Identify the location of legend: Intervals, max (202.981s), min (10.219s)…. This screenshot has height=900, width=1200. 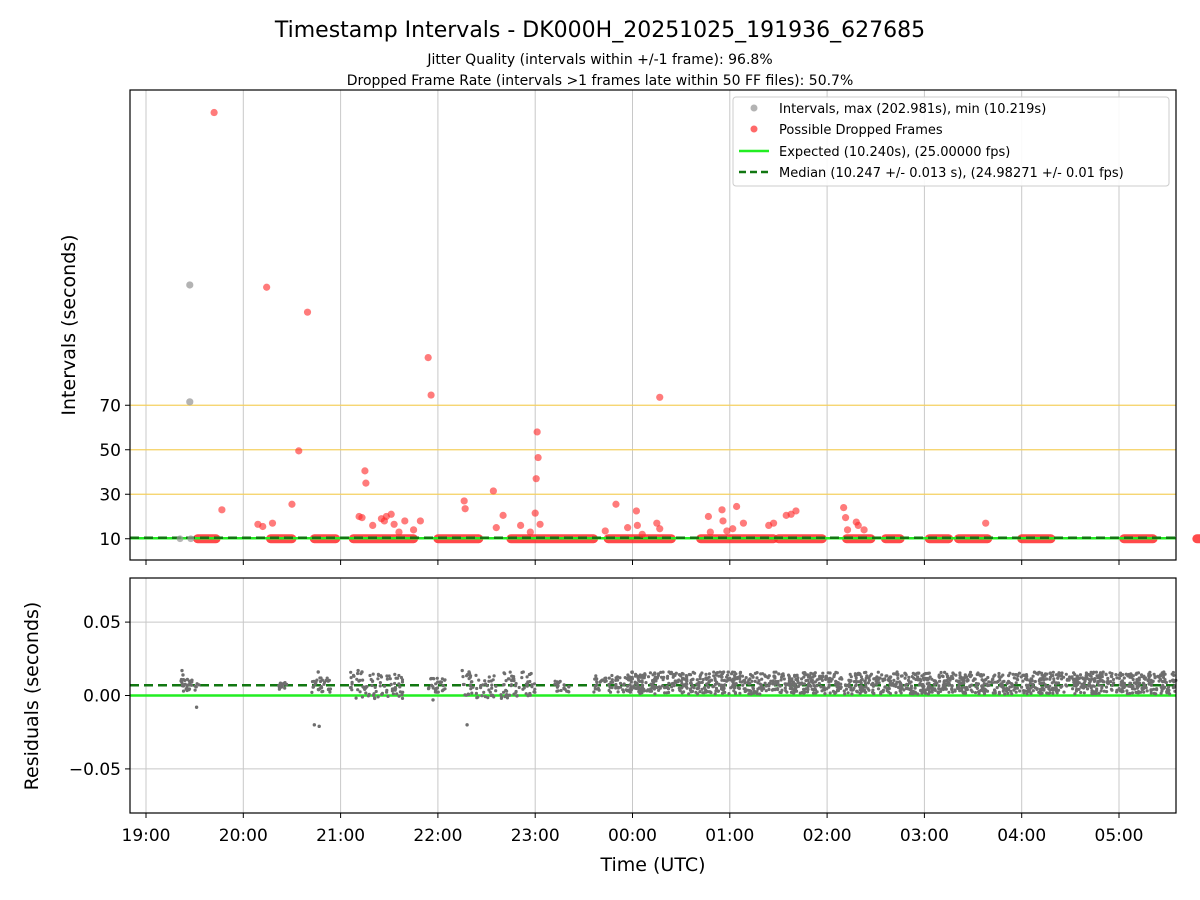
(951, 141).